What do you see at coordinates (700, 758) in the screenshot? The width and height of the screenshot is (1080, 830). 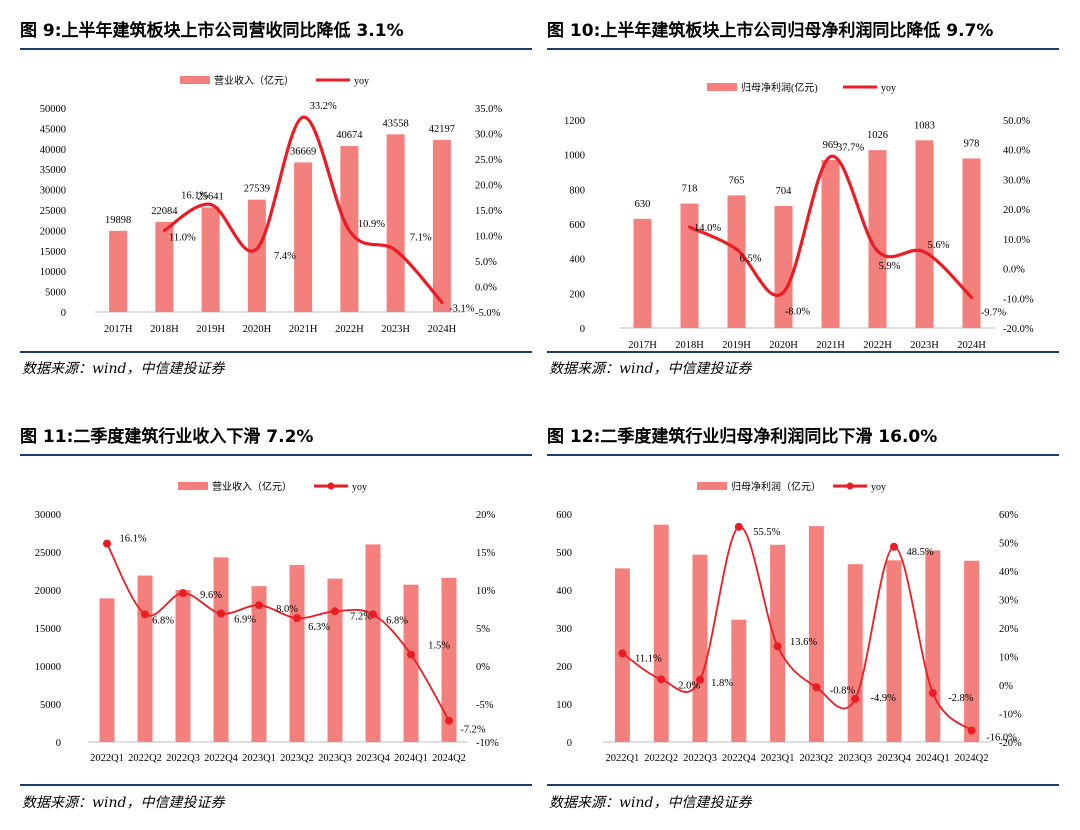 I see `x-tick-label: 2022Q3` at bounding box center [700, 758].